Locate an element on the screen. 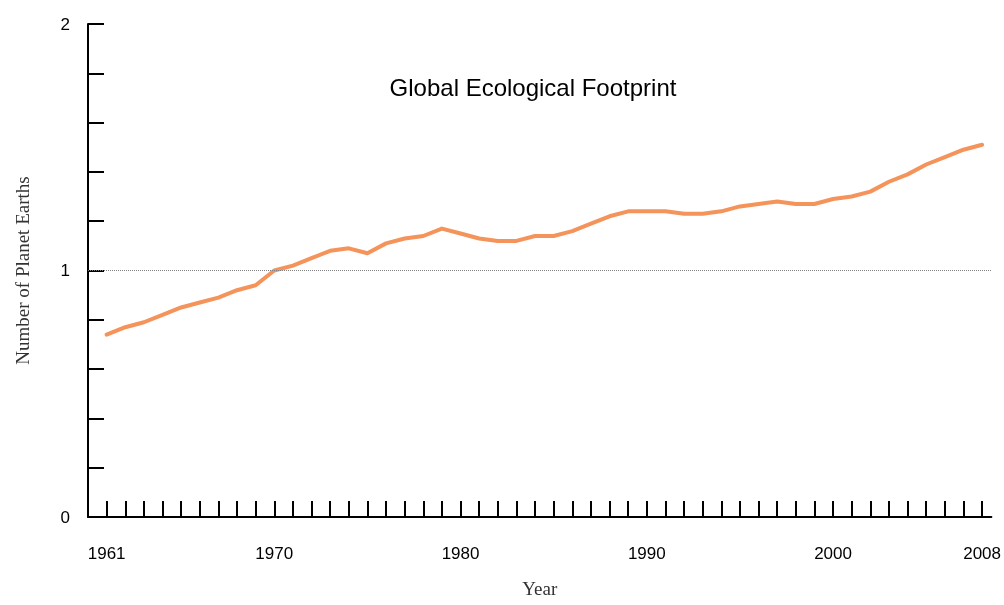  x-tick-label: 1961 is located at coordinates (106, 553).